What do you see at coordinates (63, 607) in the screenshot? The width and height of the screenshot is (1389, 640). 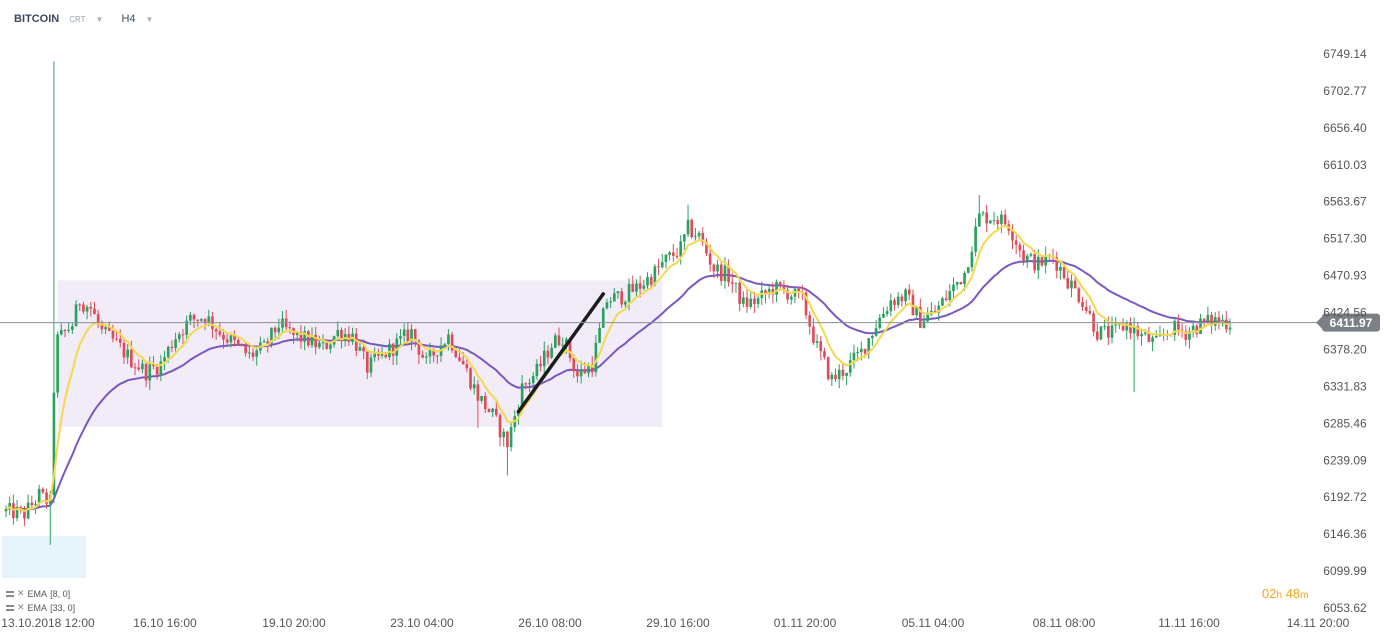 I see `indicator-params: [33, 0]` at bounding box center [63, 607].